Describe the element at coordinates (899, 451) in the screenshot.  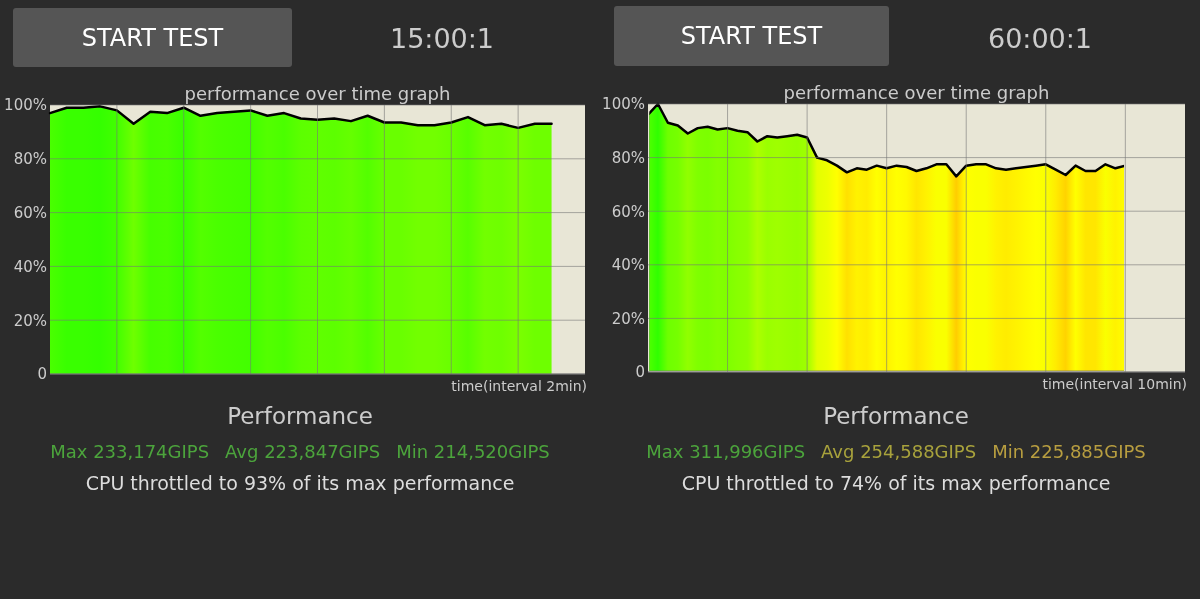
I see `text: Avg 254,588GIPS` at that location.